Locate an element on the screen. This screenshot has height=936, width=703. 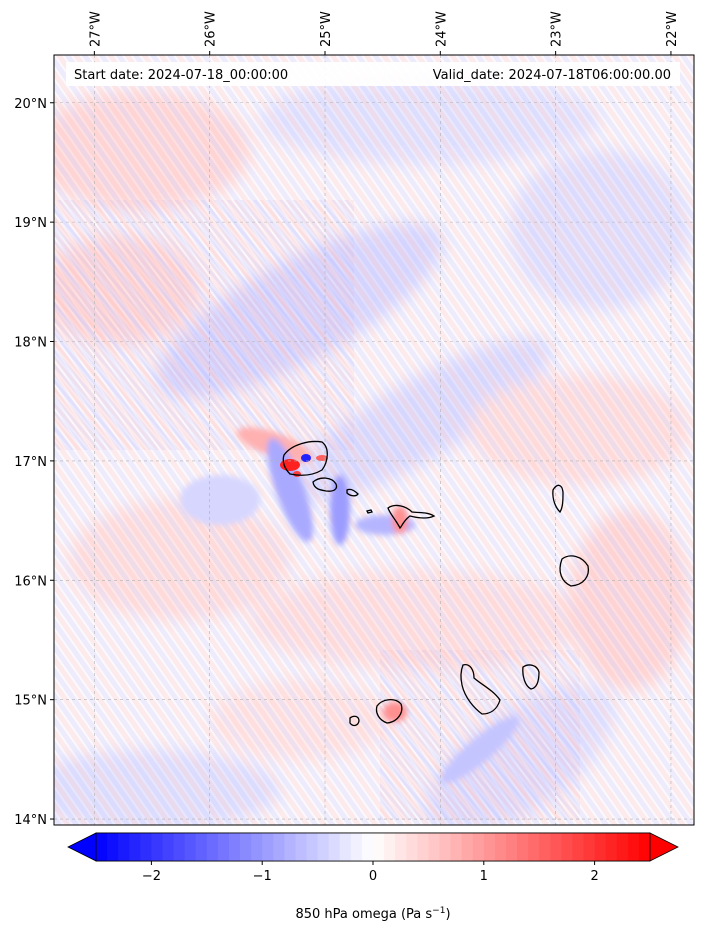
colorbar: −2 −1 0 1 2 850 hPa omega (Pa s−1) is located at coordinates (373, 877).